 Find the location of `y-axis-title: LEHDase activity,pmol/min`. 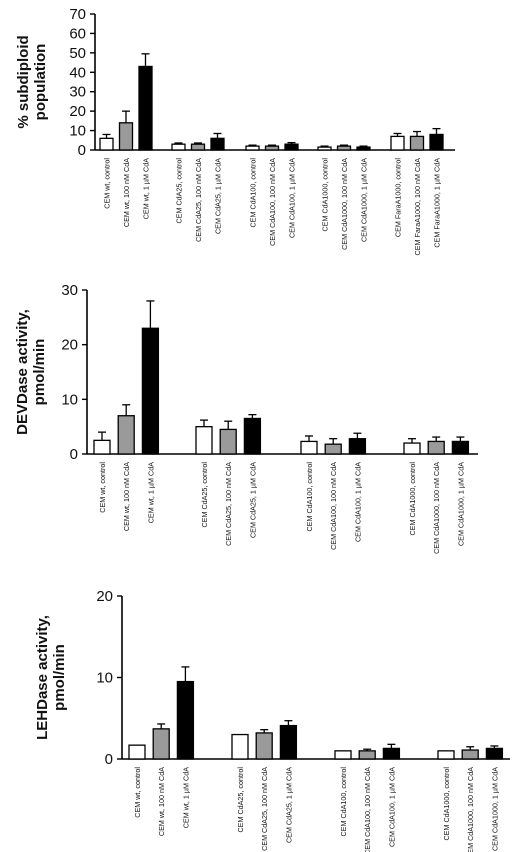

y-axis-title: LEHDase activity,pmol/min is located at coordinates (51, 677).